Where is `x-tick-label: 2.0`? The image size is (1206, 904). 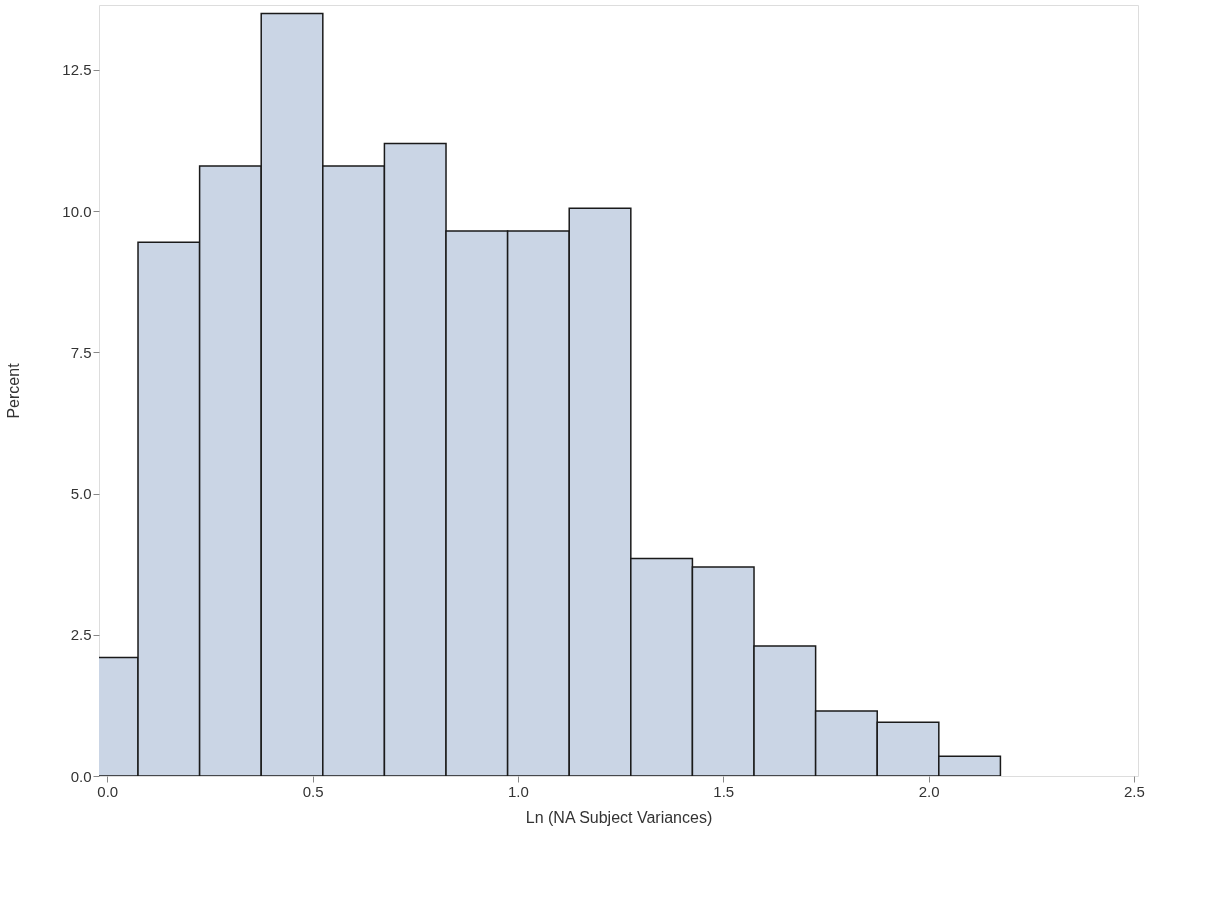
x-tick-label: 2.0 is located at coordinates (929, 791).